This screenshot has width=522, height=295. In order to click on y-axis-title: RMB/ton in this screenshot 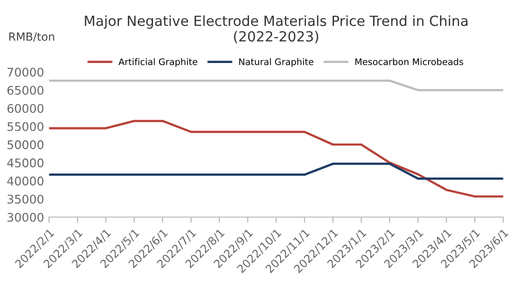, I will do `click(31, 37)`.